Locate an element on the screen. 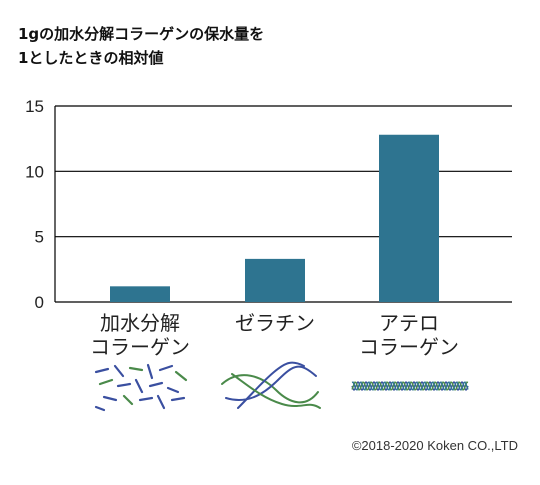  x-tick-label: 加水分解 is located at coordinates (140, 323).